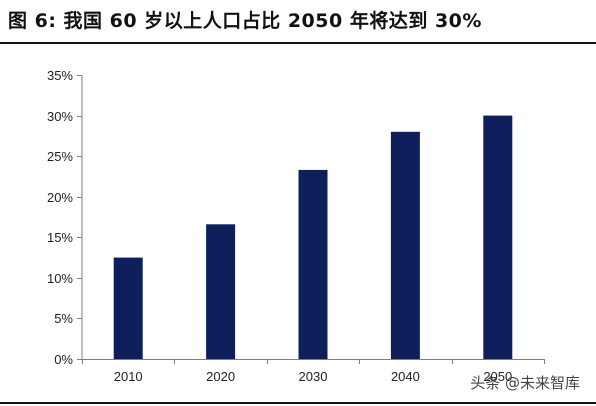  What do you see at coordinates (60, 116) in the screenshot?
I see `y-tick-label: 30%` at bounding box center [60, 116].